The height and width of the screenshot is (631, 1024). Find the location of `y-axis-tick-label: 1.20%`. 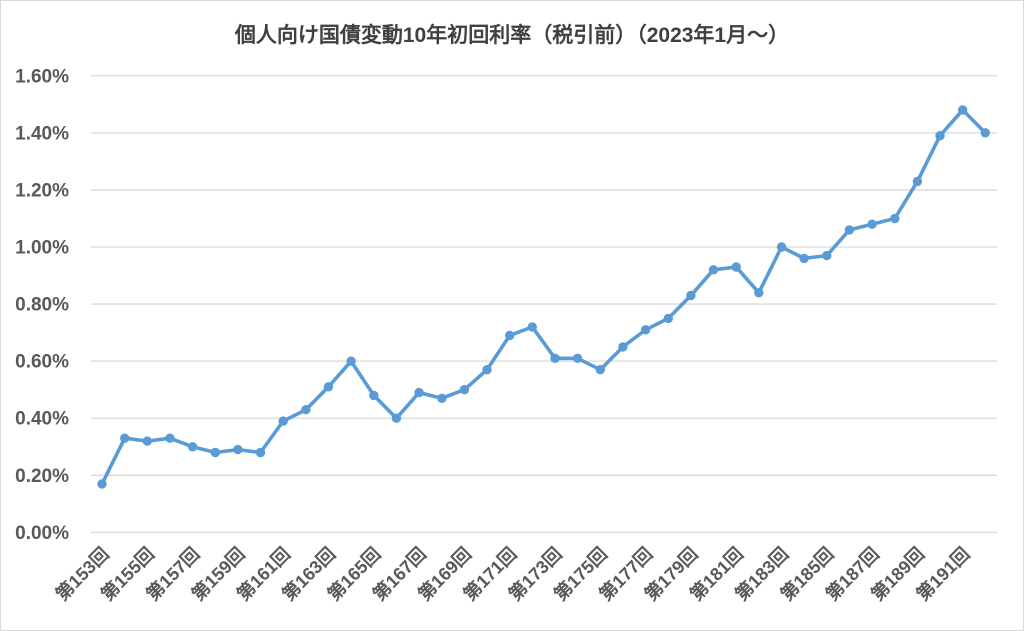

y-axis-tick-label: 1.20% is located at coordinates (42, 190).